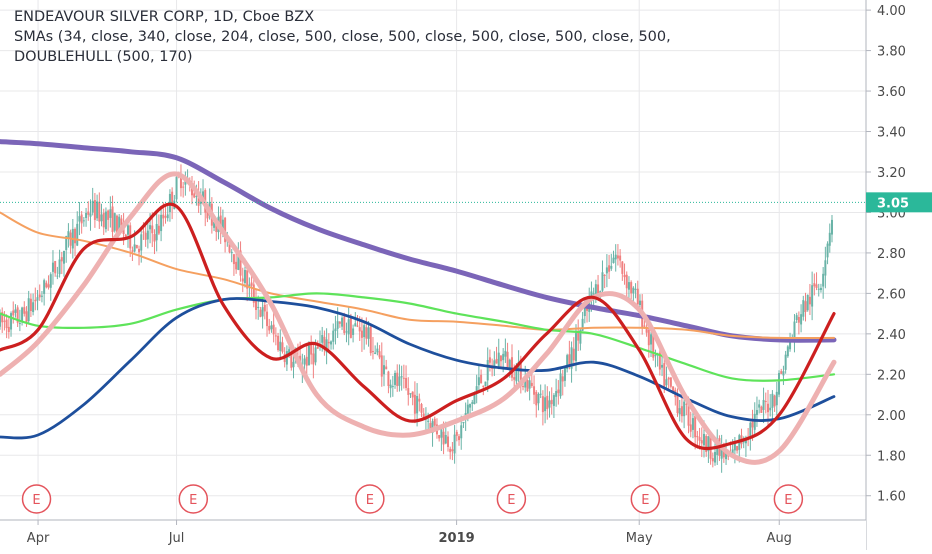 The width and height of the screenshot is (932, 554). What do you see at coordinates (639, 538) in the screenshot?
I see `x-tick-label: May` at bounding box center [639, 538].